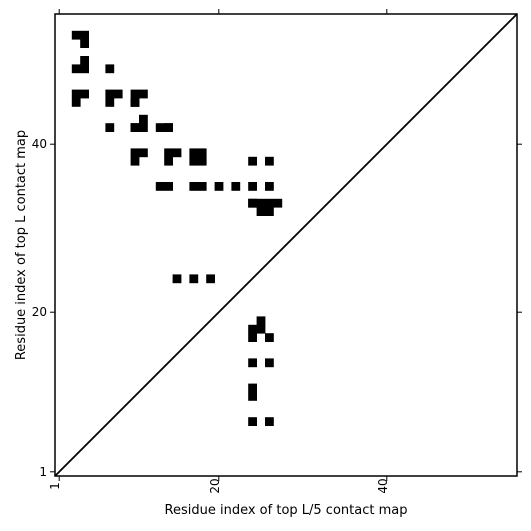 Image resolution: width=531 pixels, height=531 pixels. Describe the element at coordinates (215, 485) in the screenshot. I see `x-tick-label: 20` at that location.